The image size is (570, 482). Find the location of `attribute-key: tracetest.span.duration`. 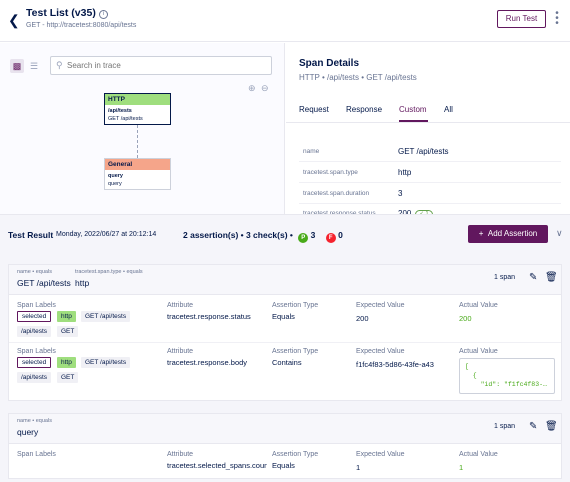

attribute-key: tracetest.span.duration is located at coordinates (336, 193).